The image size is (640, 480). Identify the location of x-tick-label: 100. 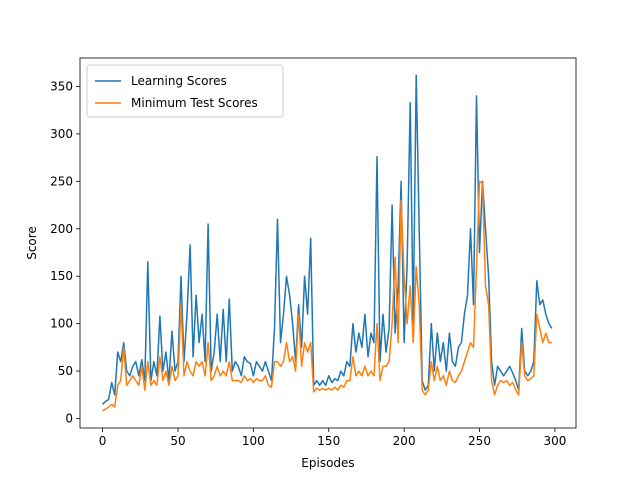
(253, 441).